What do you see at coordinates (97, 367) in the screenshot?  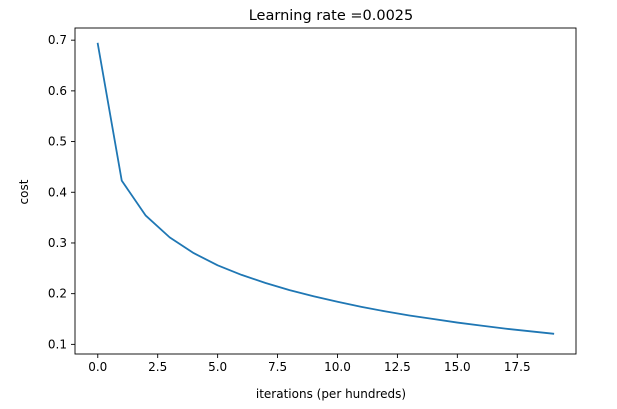 I see `x-tick-label: 0.0` at bounding box center [97, 367].